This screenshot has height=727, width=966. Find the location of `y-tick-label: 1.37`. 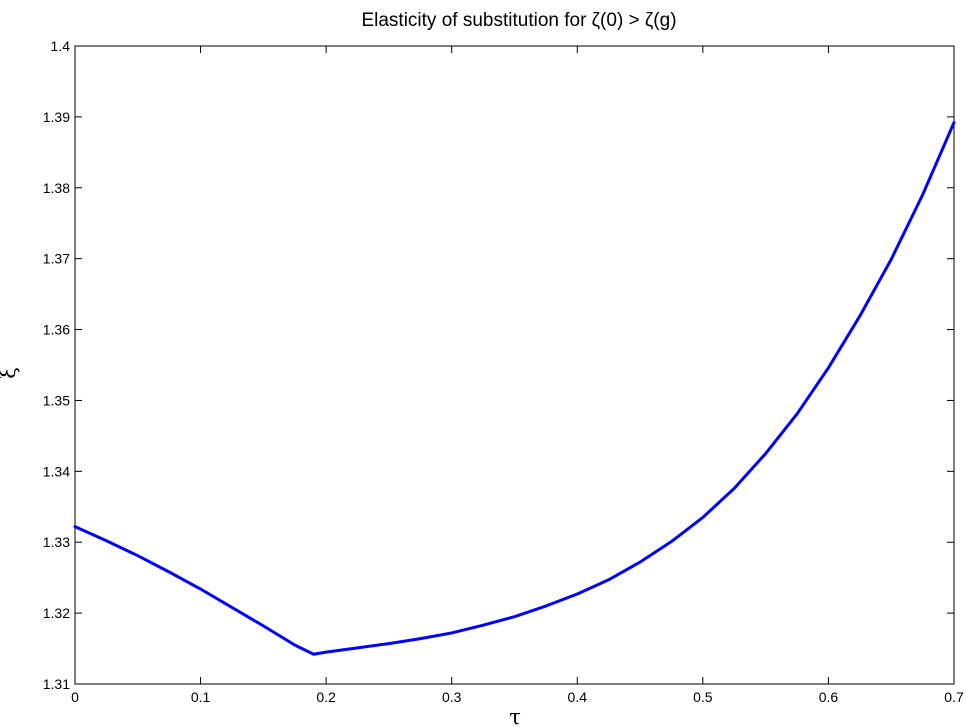

y-tick-label: 1.37 is located at coordinates (56, 259).